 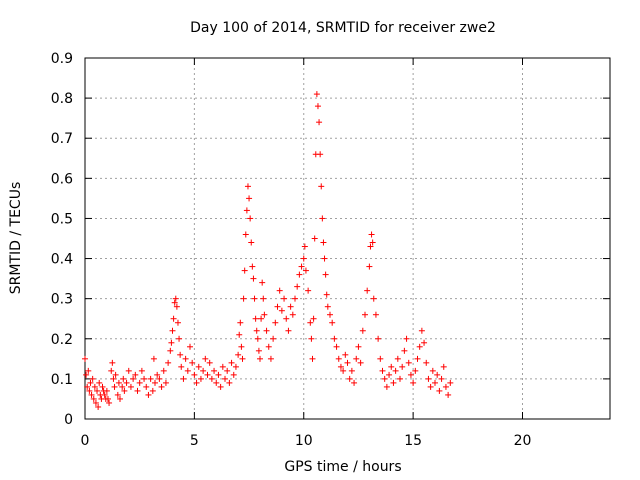 I want to click on y-tick-label: 0.5, so click(x=62, y=219).